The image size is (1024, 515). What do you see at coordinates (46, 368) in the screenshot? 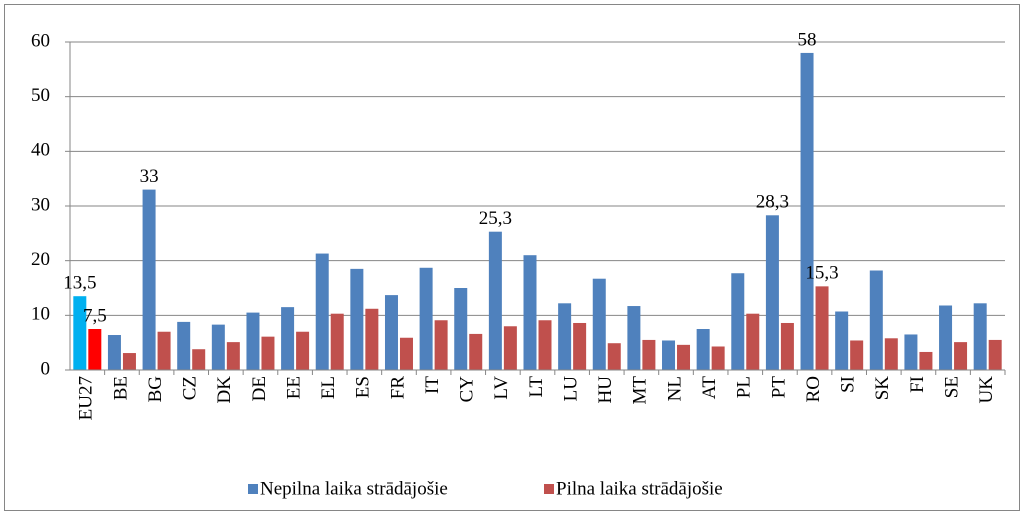
I see `y-tick-label: 0` at bounding box center [46, 368].